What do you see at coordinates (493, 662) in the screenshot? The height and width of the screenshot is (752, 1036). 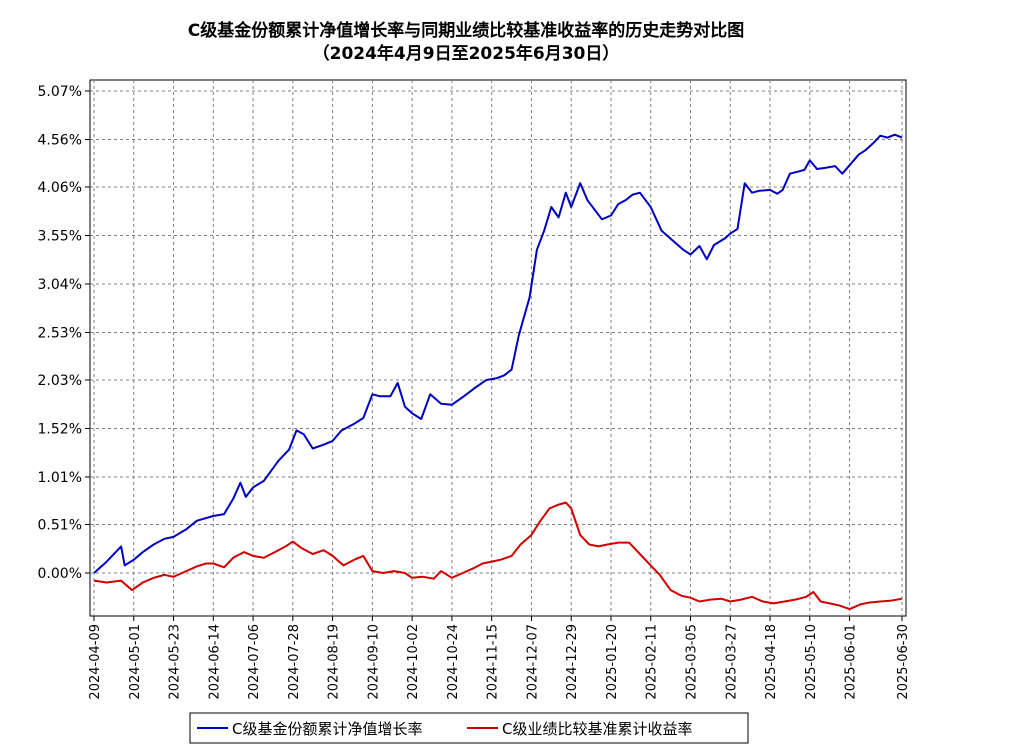 I see `x-tick-label: 2024-11-15` at bounding box center [493, 662].